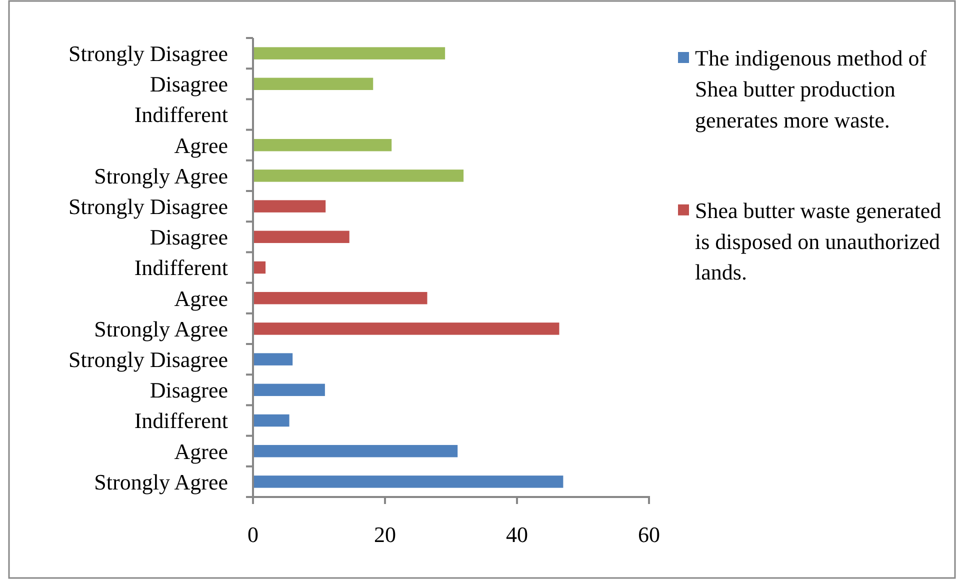  I want to click on x-tick-label: 40, so click(517, 535).